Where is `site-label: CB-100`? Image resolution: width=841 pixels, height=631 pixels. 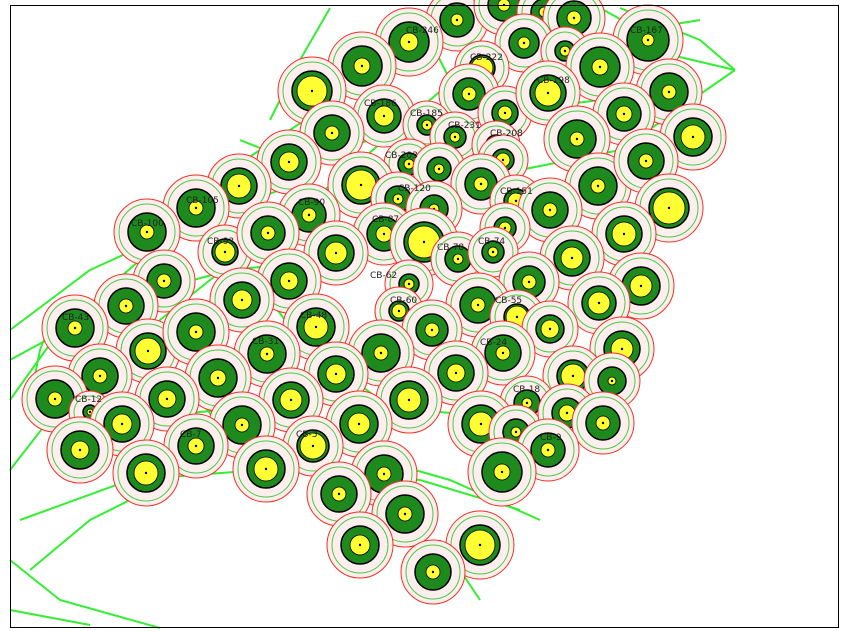 site-label: CB-100 is located at coordinates (147, 224).